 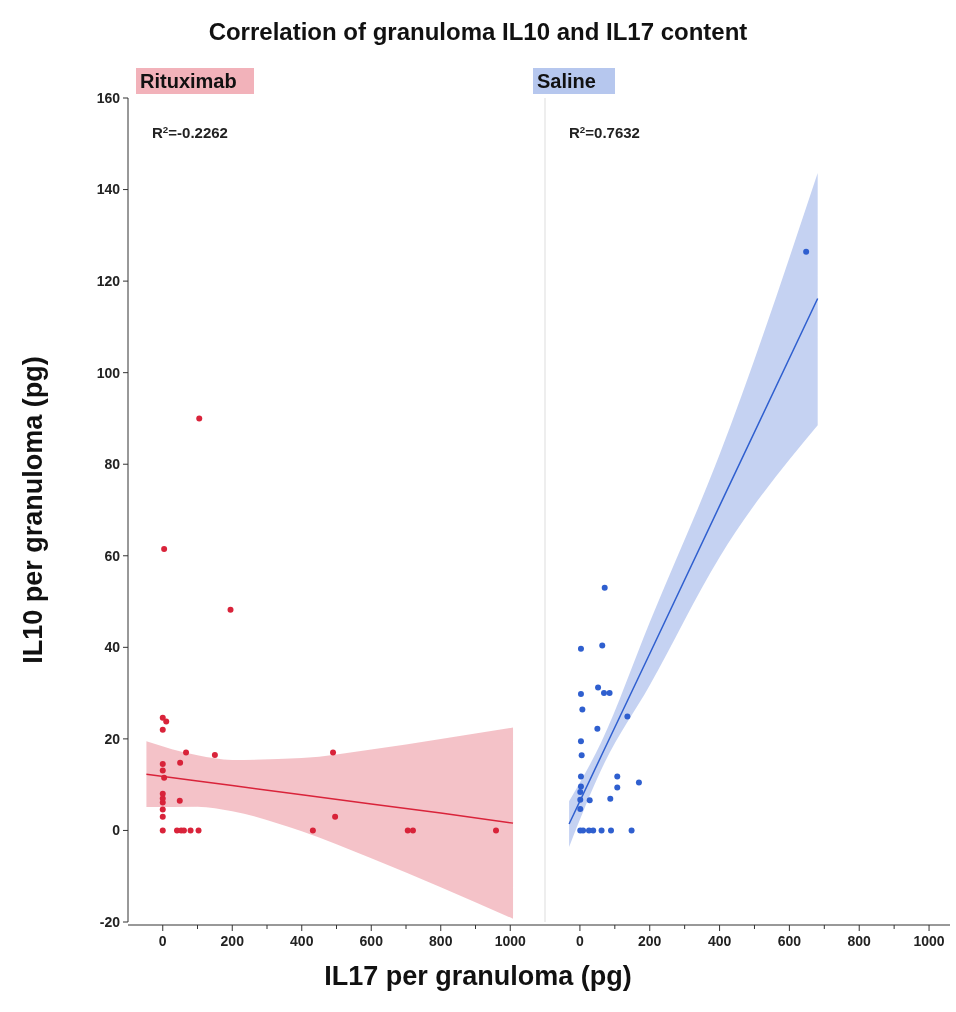 I want to click on y-axis-title: IL10 per granuloma (pg), so click(x=33, y=510).